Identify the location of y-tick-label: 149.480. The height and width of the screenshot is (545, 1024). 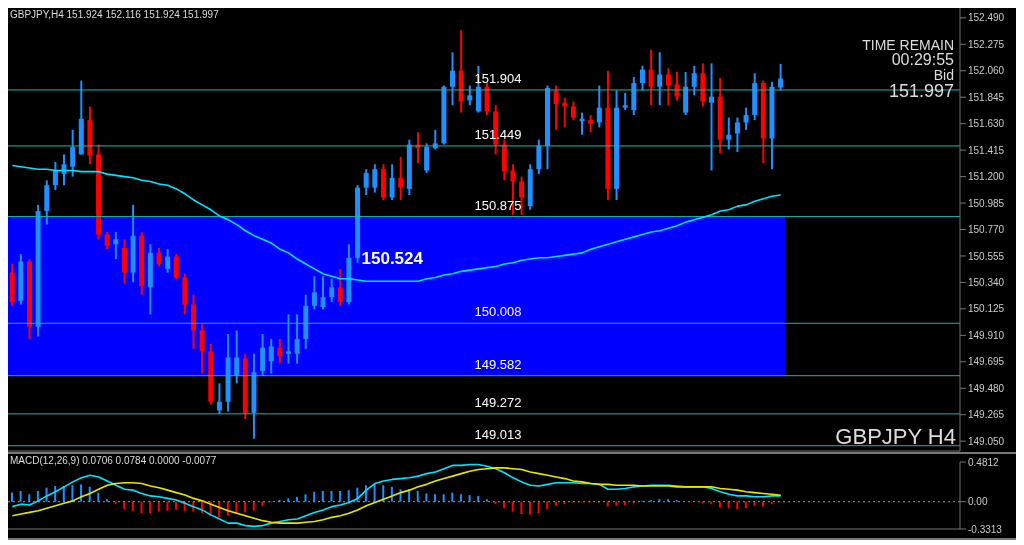
(986, 388).